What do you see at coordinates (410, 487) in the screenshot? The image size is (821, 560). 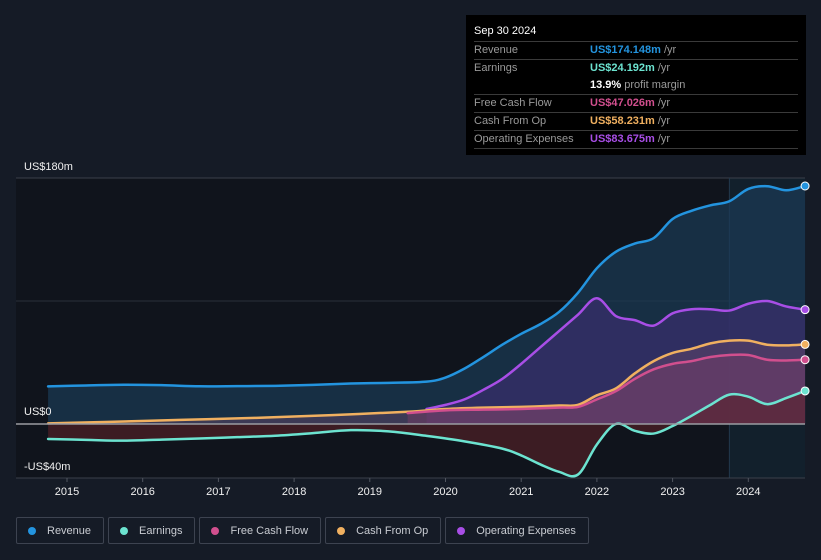 I see `x-axis: 2015 2016 2017 2018 2019 2020 2021 2022 2023 2024` at bounding box center [410, 487].